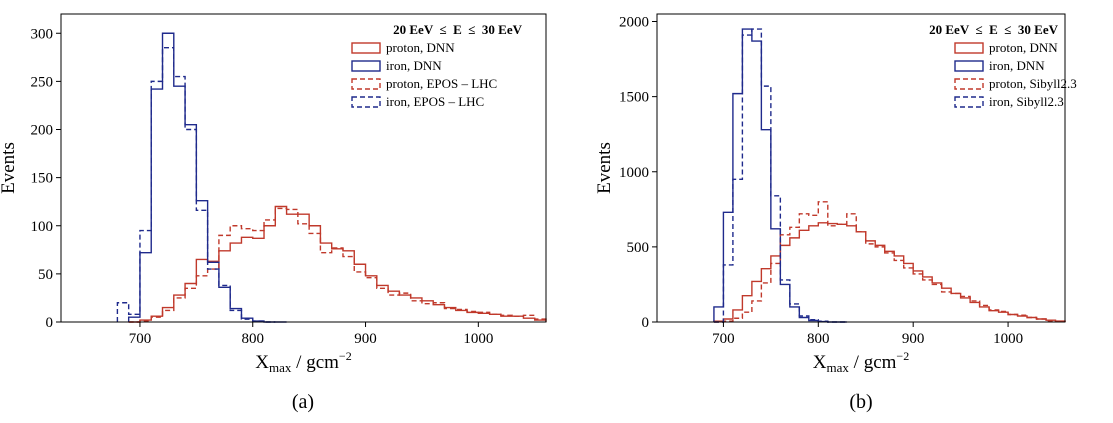  Describe the element at coordinates (42, 179) in the screenshot. I see `y-tick-label: 150` at that location.